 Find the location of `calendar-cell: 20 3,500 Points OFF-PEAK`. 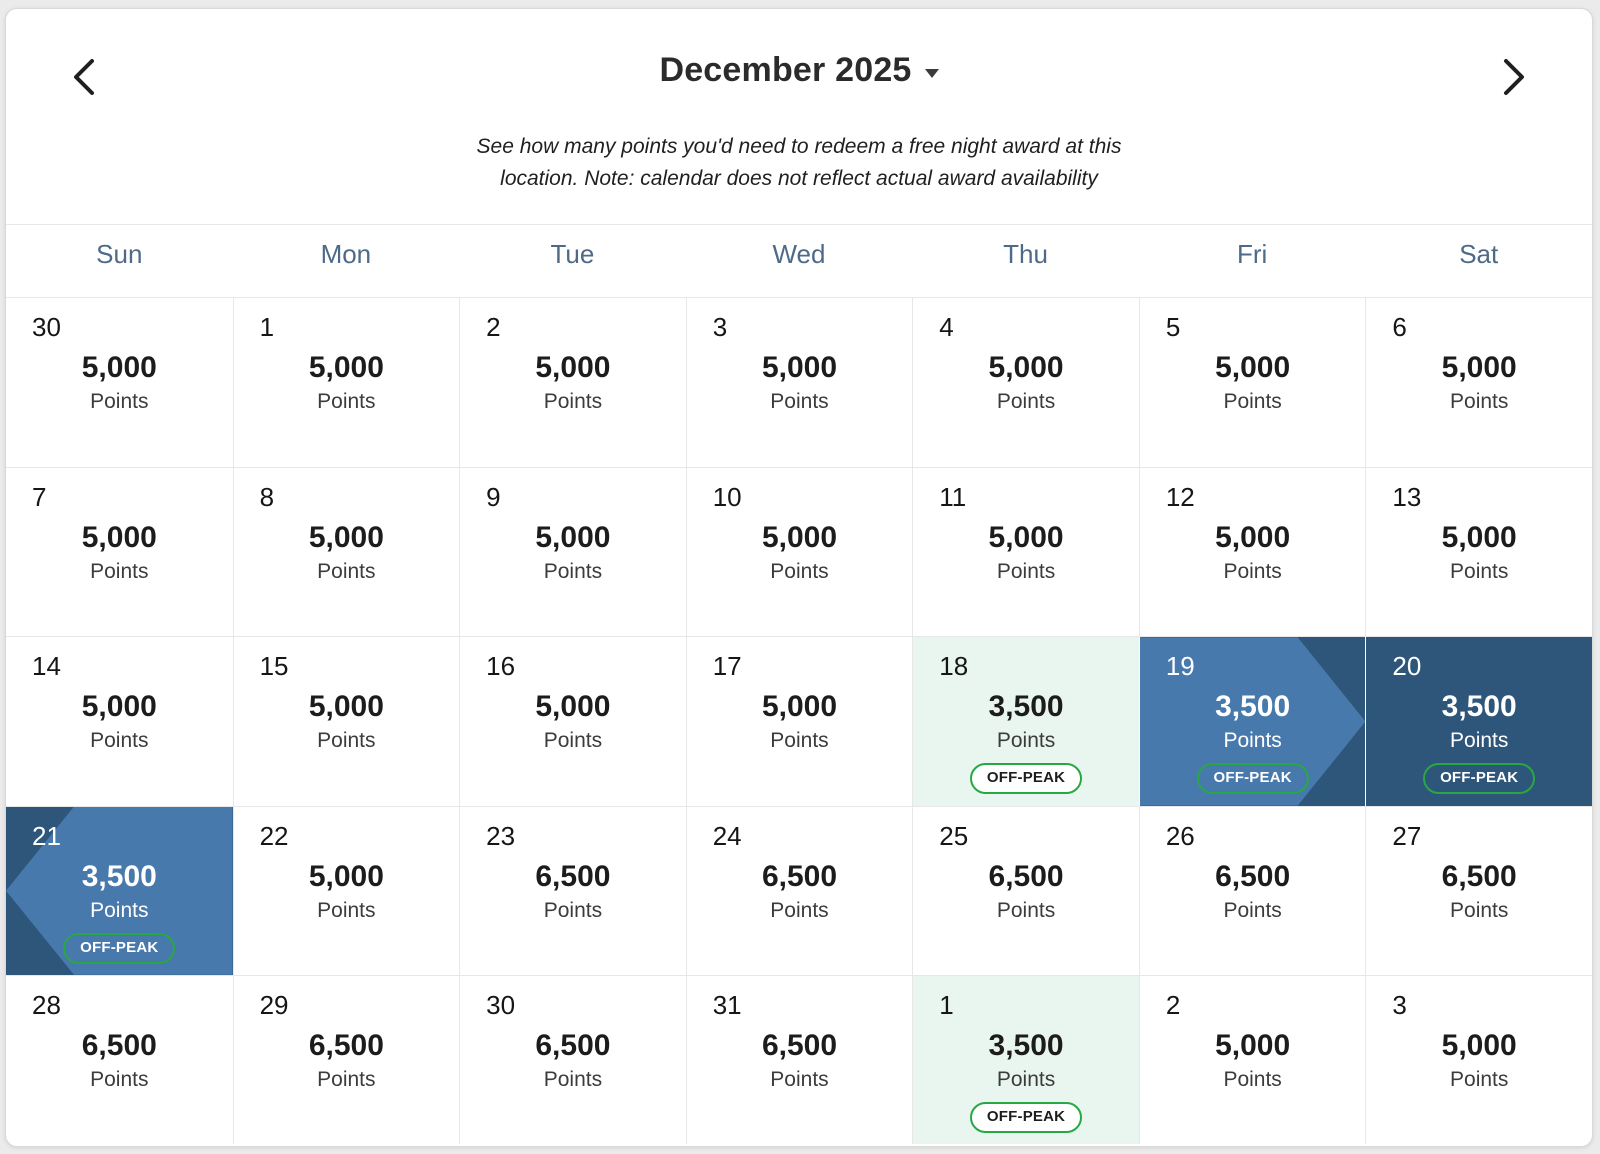

calendar-cell: 20 3,500 Points OFF-PEAK is located at coordinates (1478, 721).